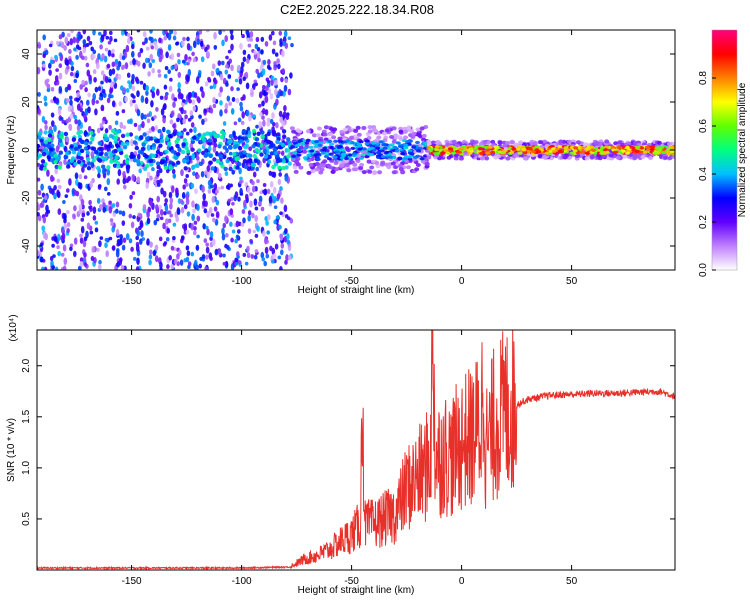 The width and height of the screenshot is (750, 600). Describe the element at coordinates (11, 150) in the screenshot. I see `heatmap-y-axis-label: Frequency (Hz)` at that location.